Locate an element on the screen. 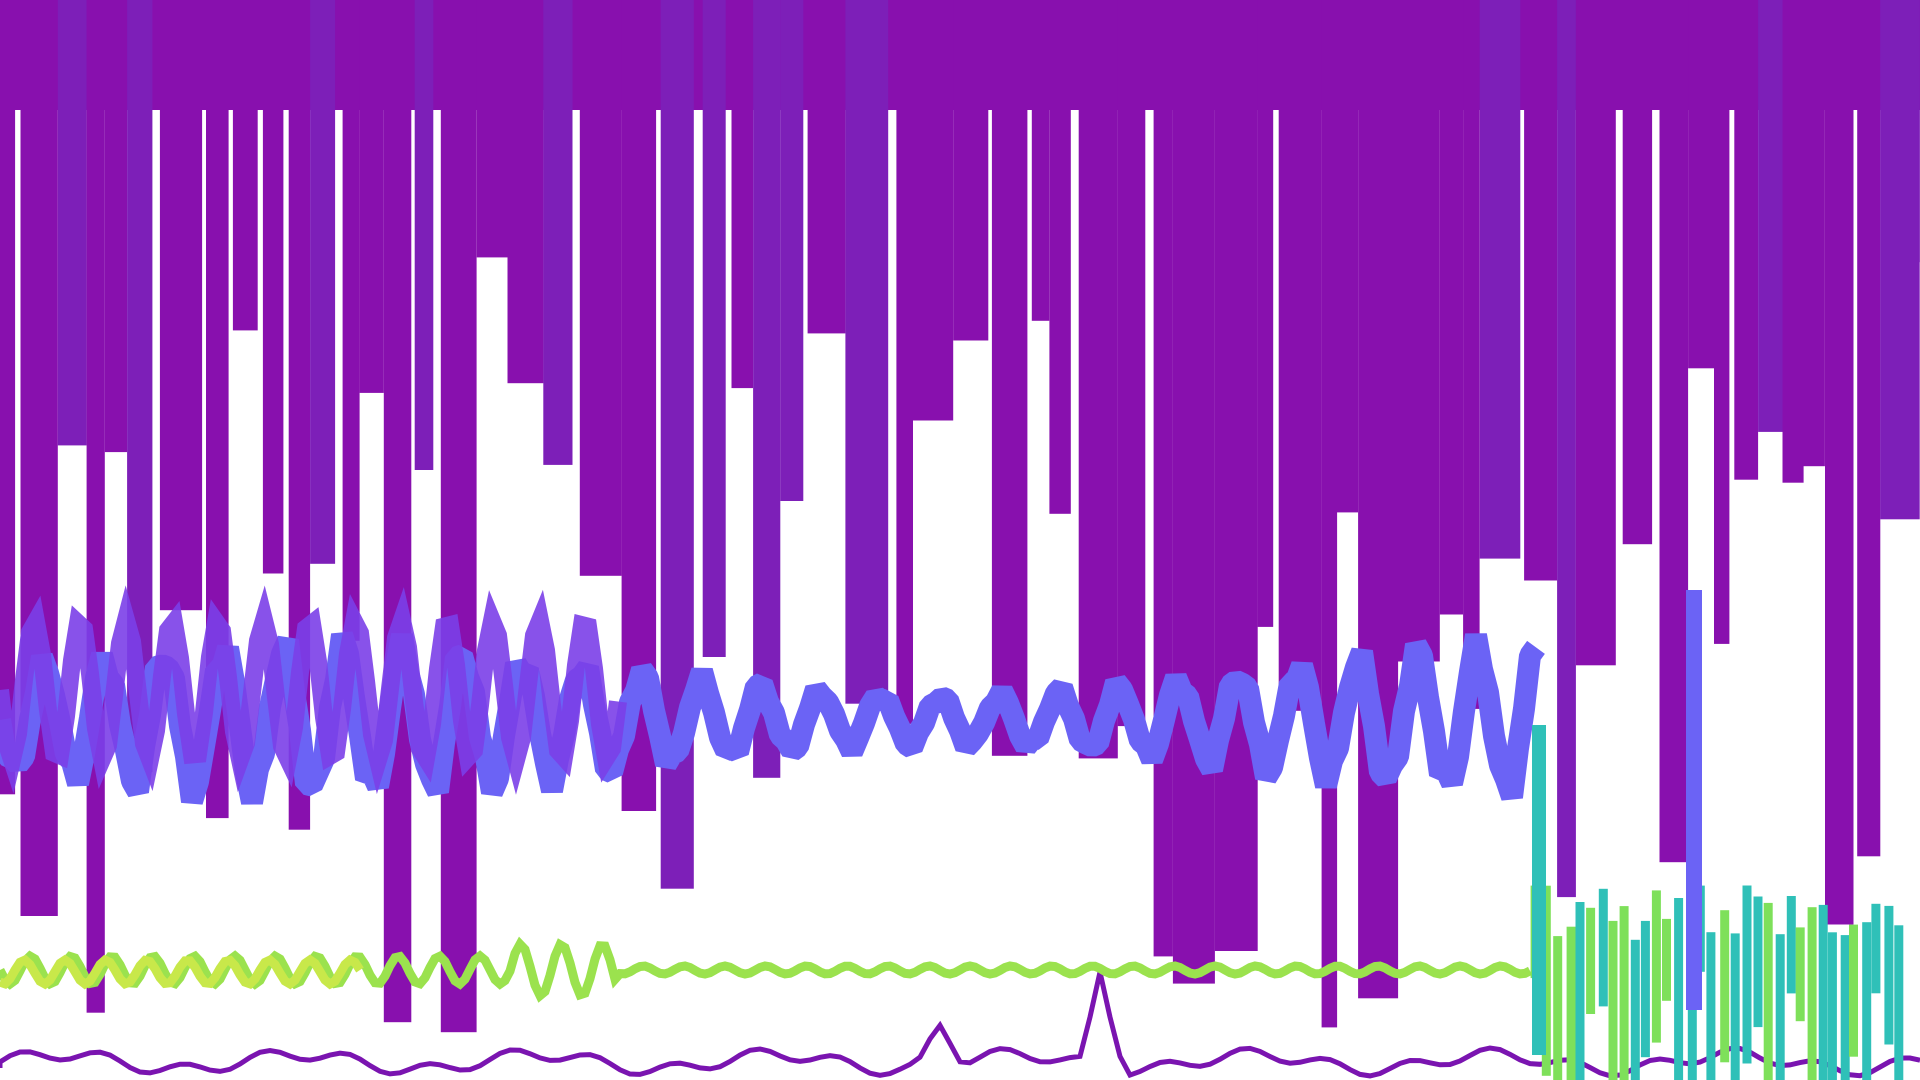  blue-spike is located at coordinates (1694, 800).